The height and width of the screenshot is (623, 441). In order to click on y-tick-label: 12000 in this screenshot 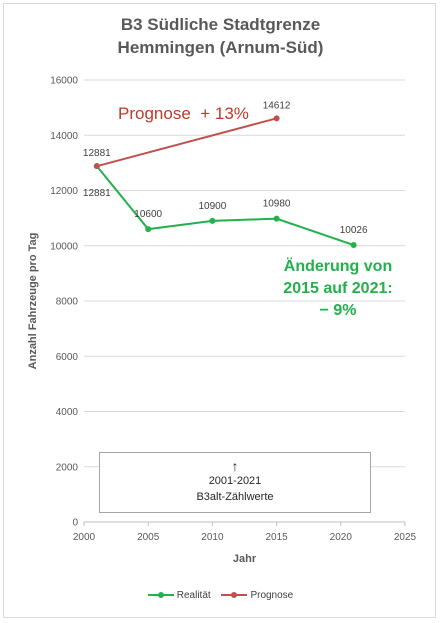, I will do `click(64, 191)`.